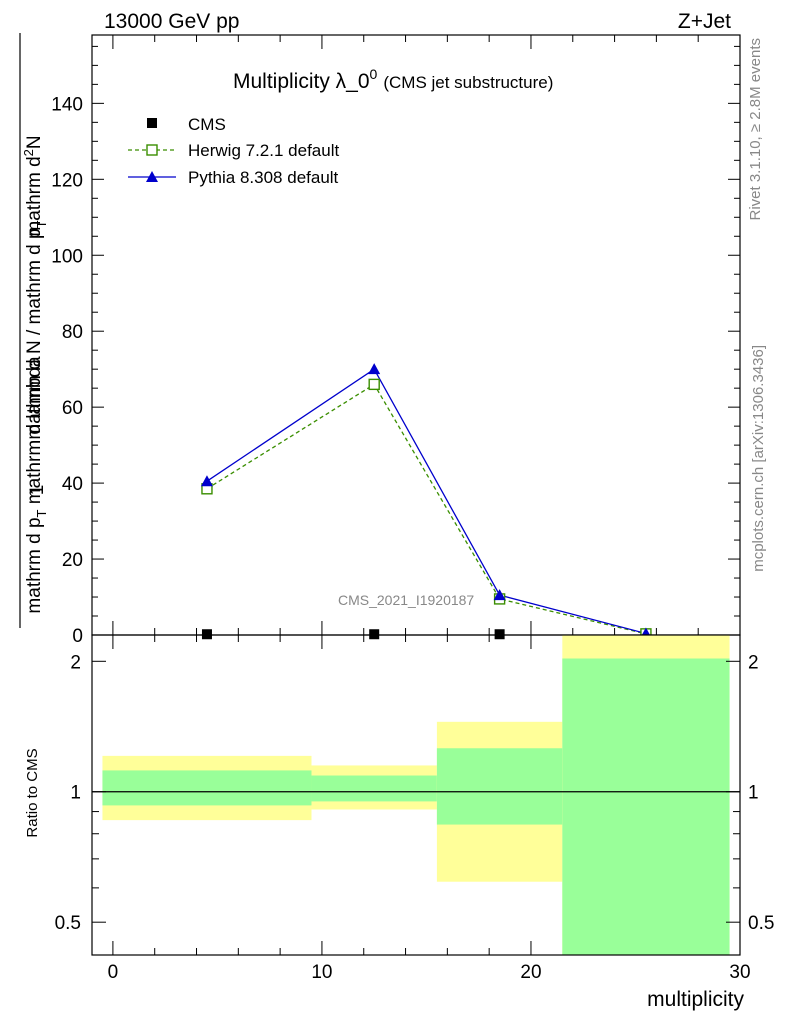 Image resolution: width=786 pixels, height=1024 pixels. What do you see at coordinates (152, 176) in the screenshot?
I see `legend-marker-pythia` at bounding box center [152, 176].